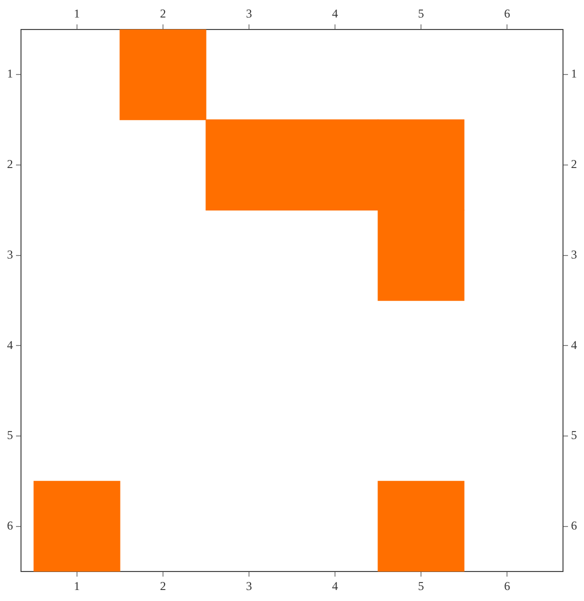  What do you see at coordinates (163, 585) in the screenshot?
I see `x-tick-label: 2` at bounding box center [163, 585].